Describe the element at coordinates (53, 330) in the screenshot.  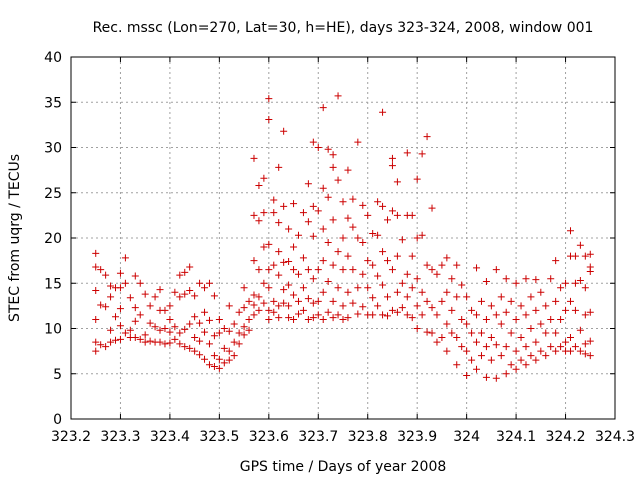
I see `y-tick-label: 10` at that location.